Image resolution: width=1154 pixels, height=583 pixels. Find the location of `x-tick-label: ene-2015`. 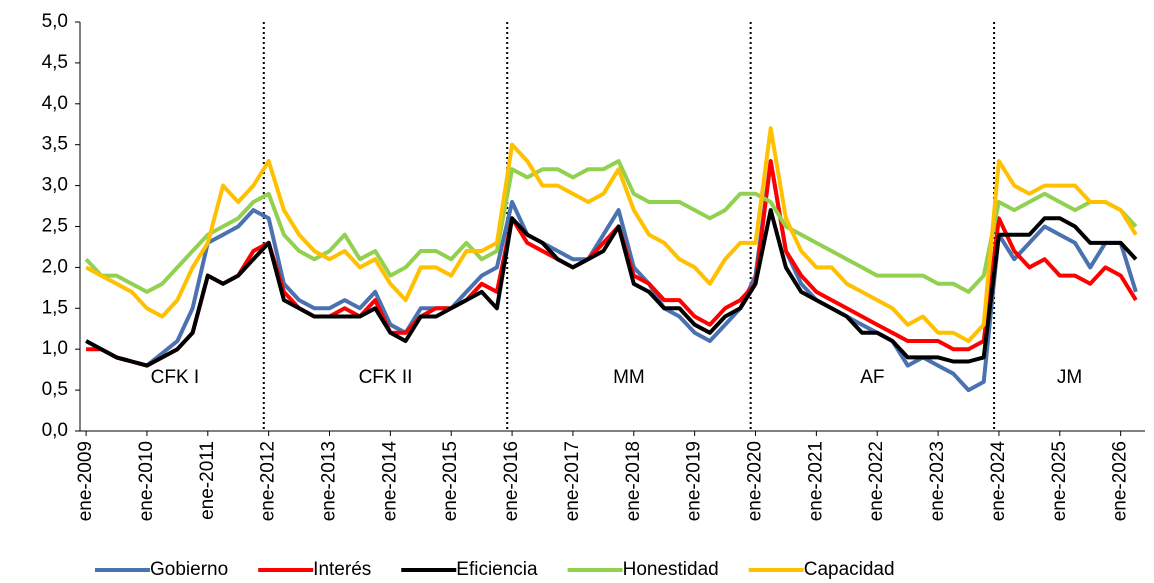

x-tick-label: ene-2015 is located at coordinates (450, 481).